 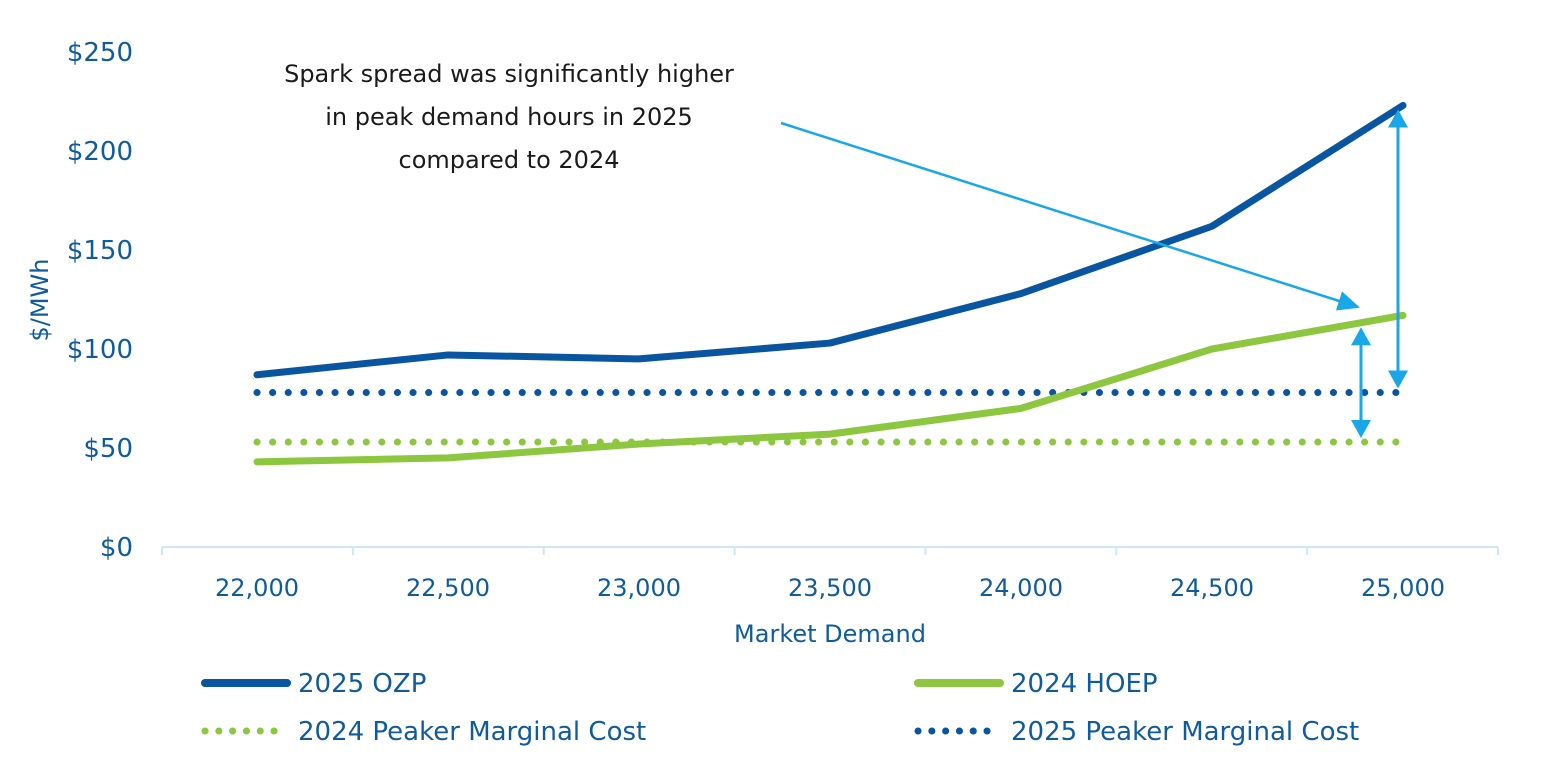 I want to click on legend-item-2024-hoep: 2024 HOEP, so click(x=1036, y=684).